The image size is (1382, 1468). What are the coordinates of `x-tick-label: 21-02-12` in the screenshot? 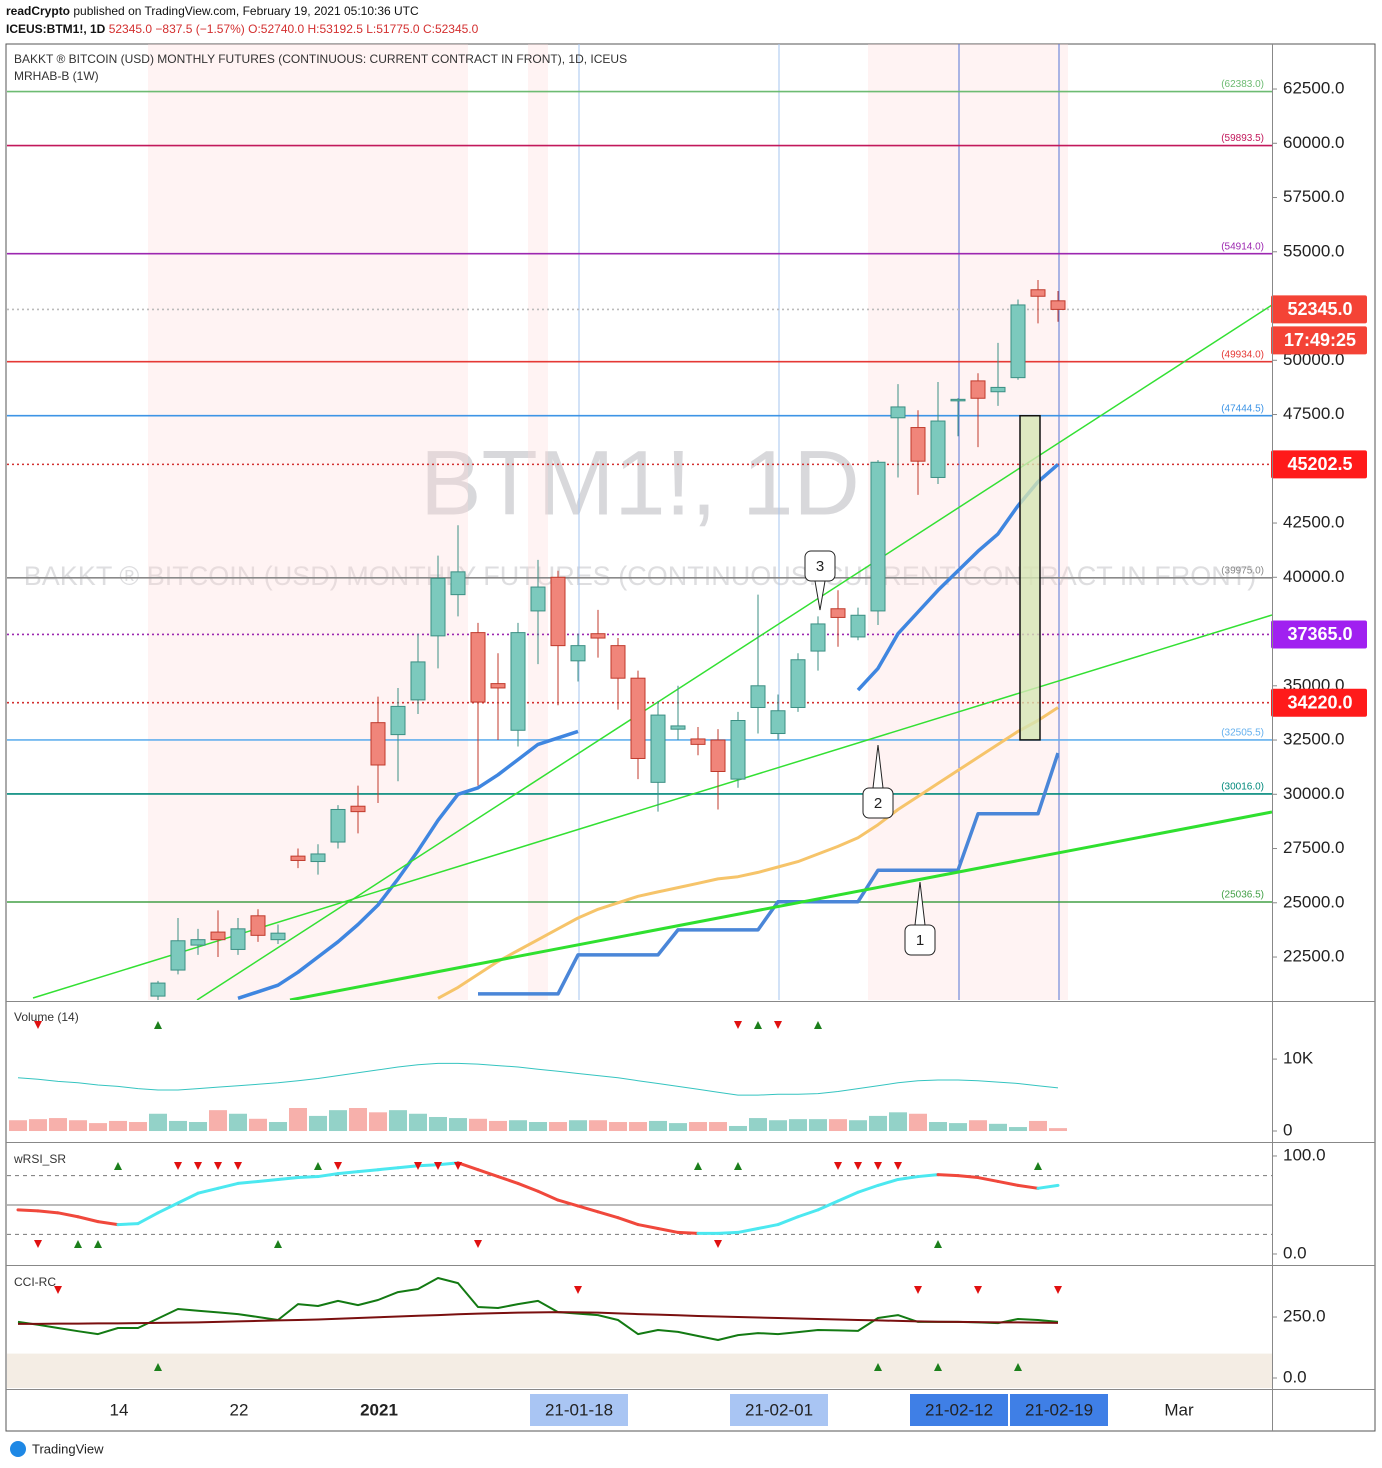 It's located at (959, 1409).